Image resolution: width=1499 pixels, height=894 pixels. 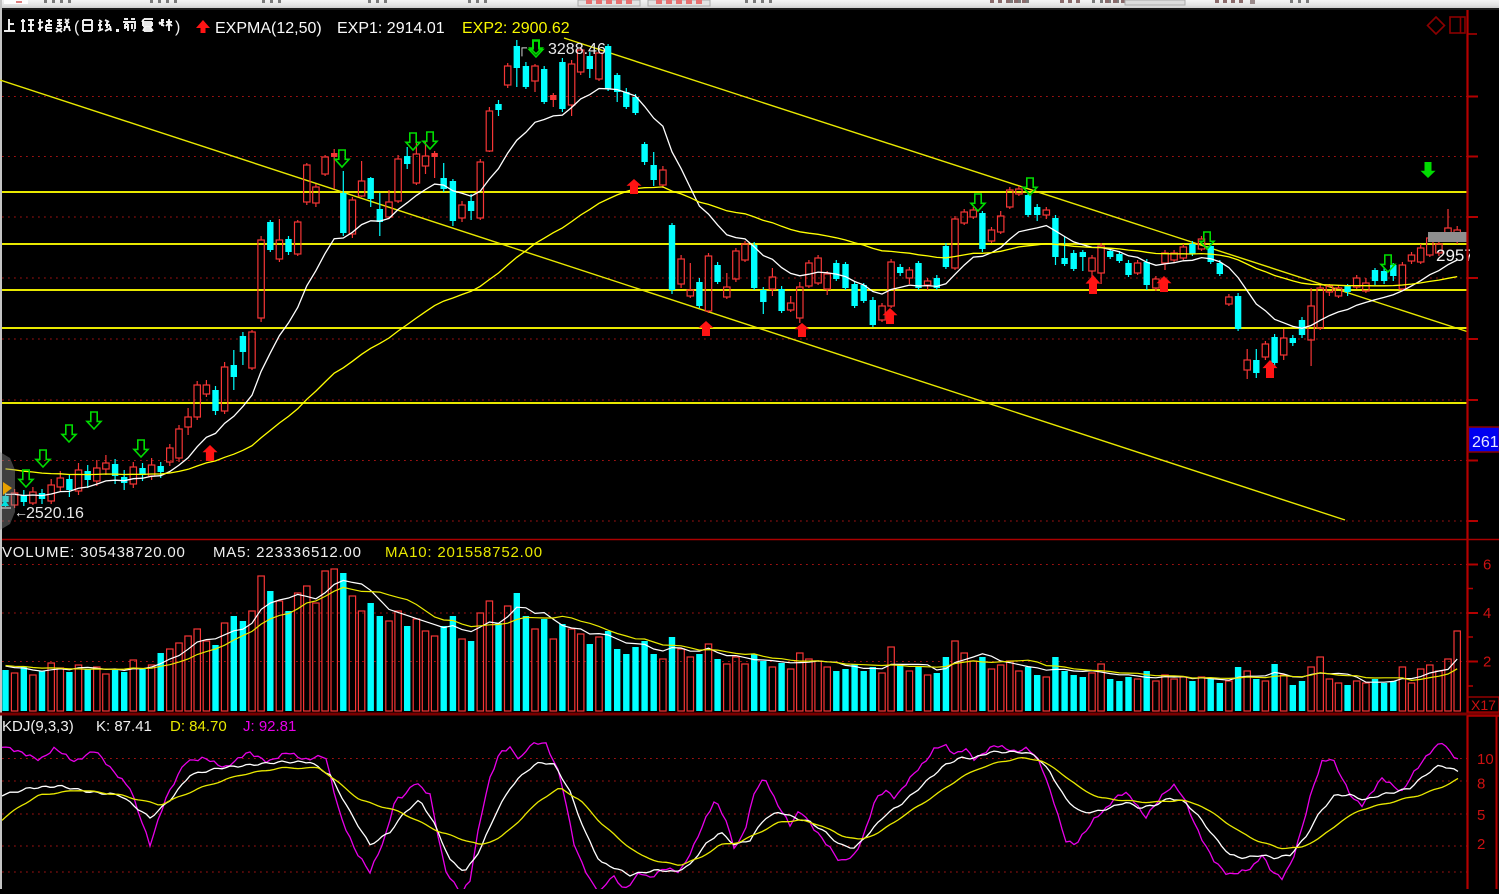 What do you see at coordinates (391, 28) in the screenshot?
I see `svg-text: EXP1: 2914.01` at bounding box center [391, 28].